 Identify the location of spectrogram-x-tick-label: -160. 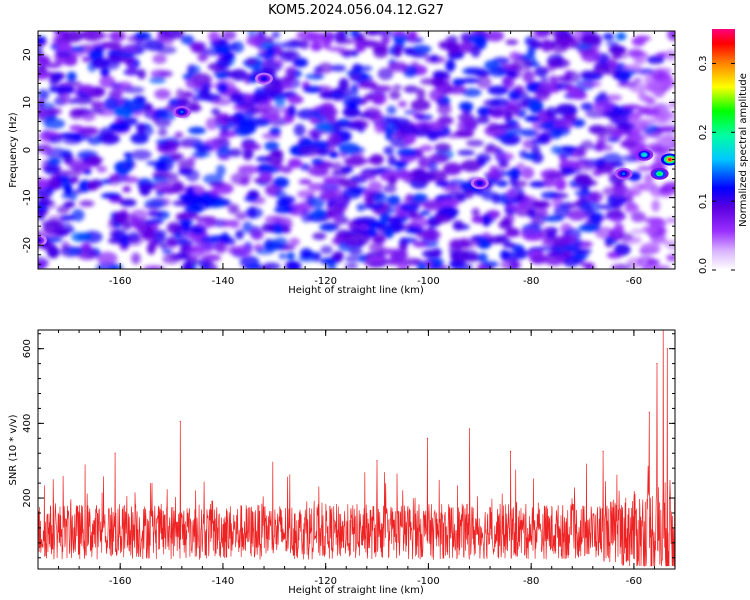
(120, 281).